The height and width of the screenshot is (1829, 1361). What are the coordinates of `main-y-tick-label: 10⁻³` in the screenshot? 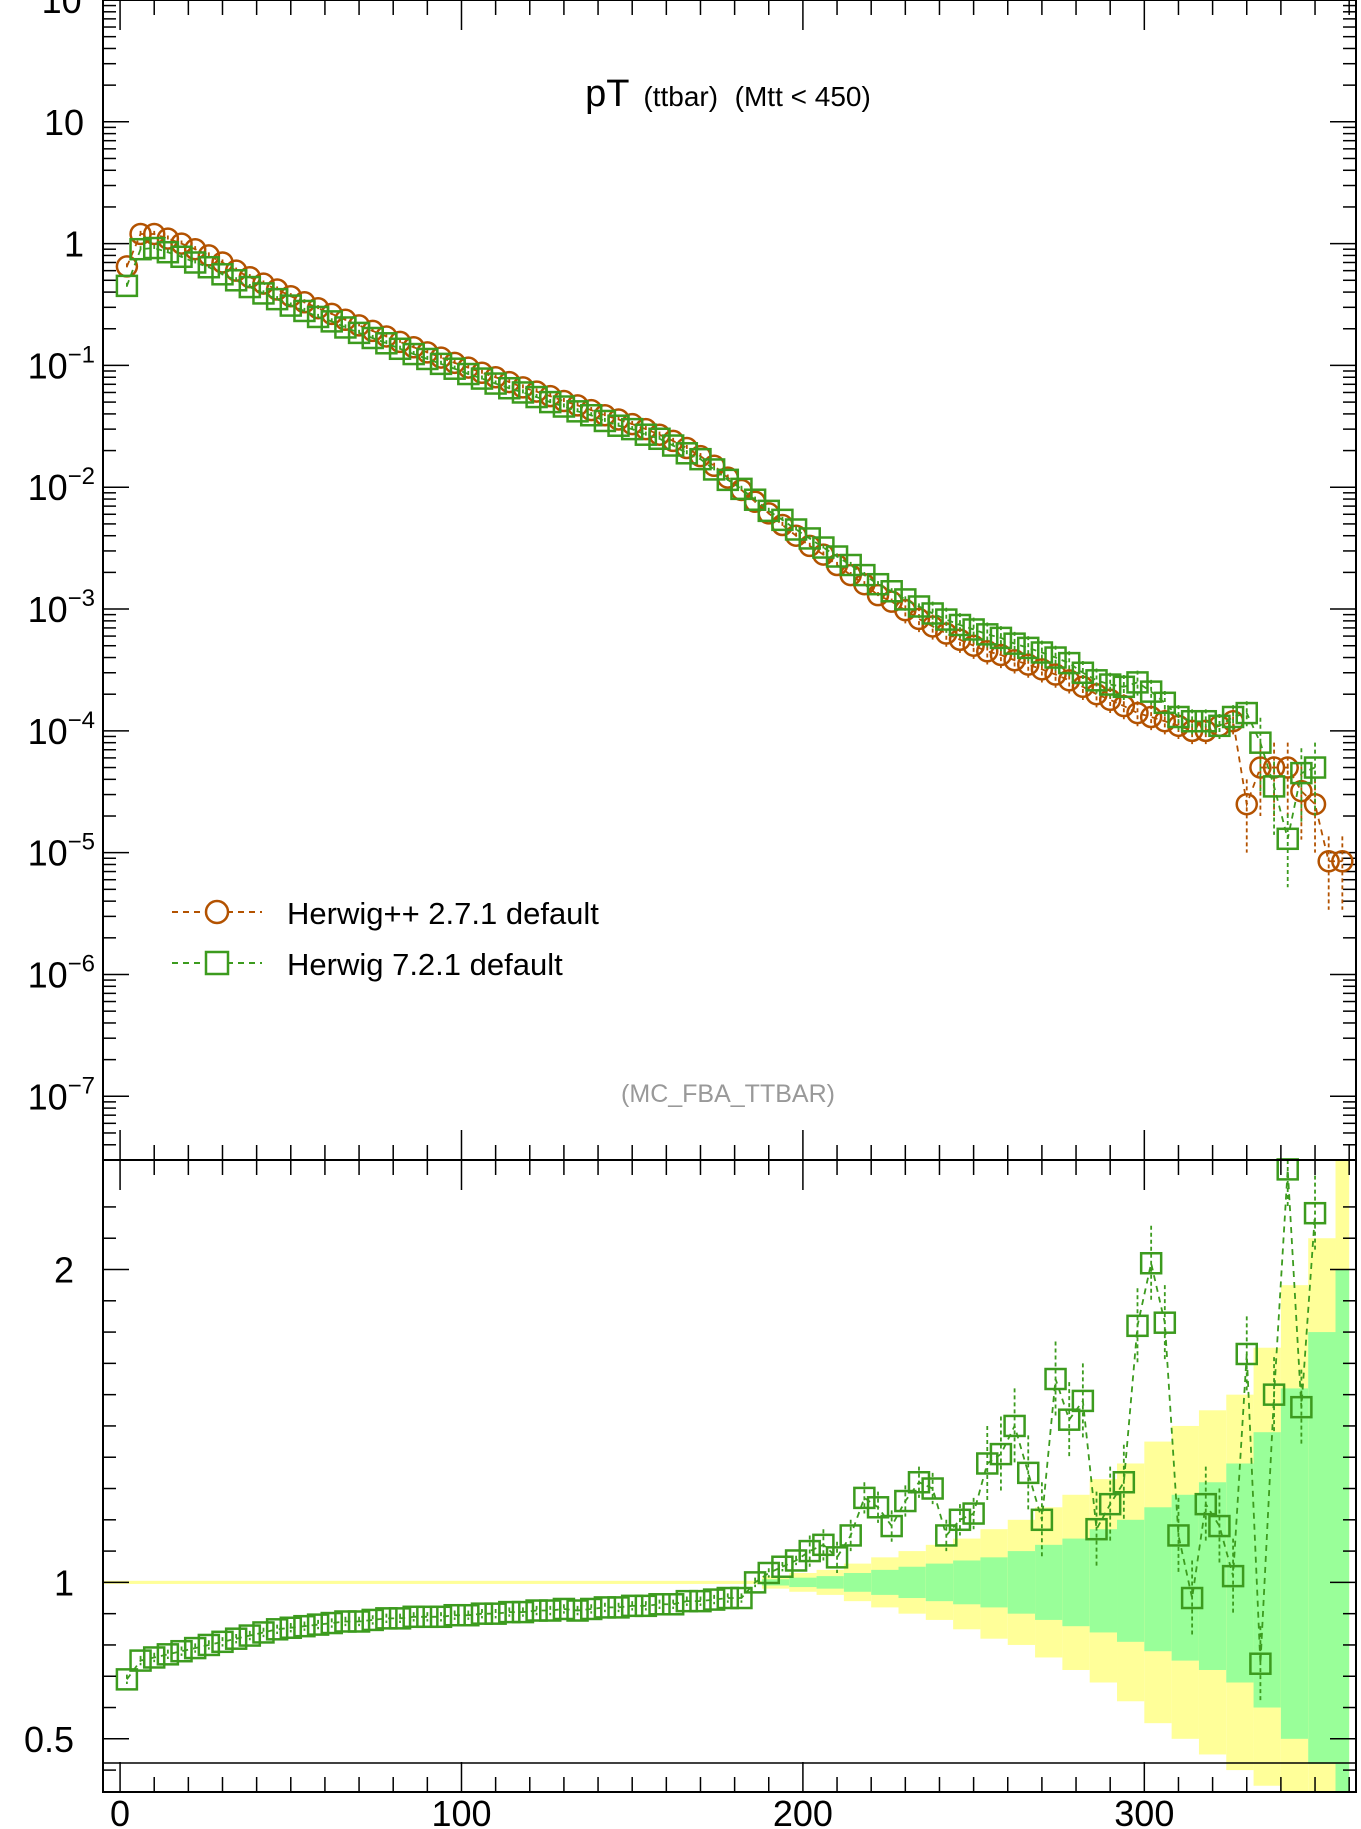 It's located at (61, 607).